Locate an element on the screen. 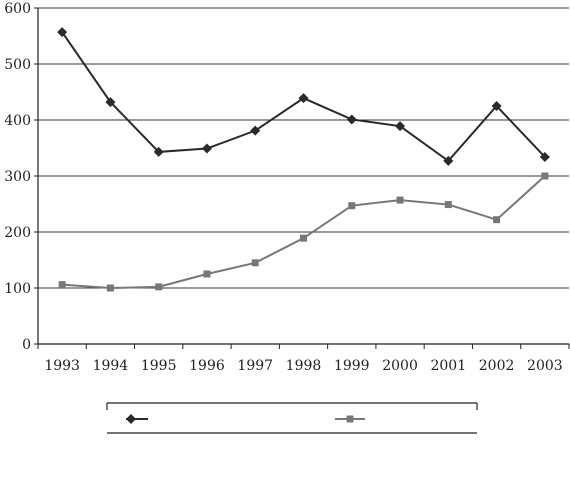  y-tick-label-100: 100 is located at coordinates (17, 289).